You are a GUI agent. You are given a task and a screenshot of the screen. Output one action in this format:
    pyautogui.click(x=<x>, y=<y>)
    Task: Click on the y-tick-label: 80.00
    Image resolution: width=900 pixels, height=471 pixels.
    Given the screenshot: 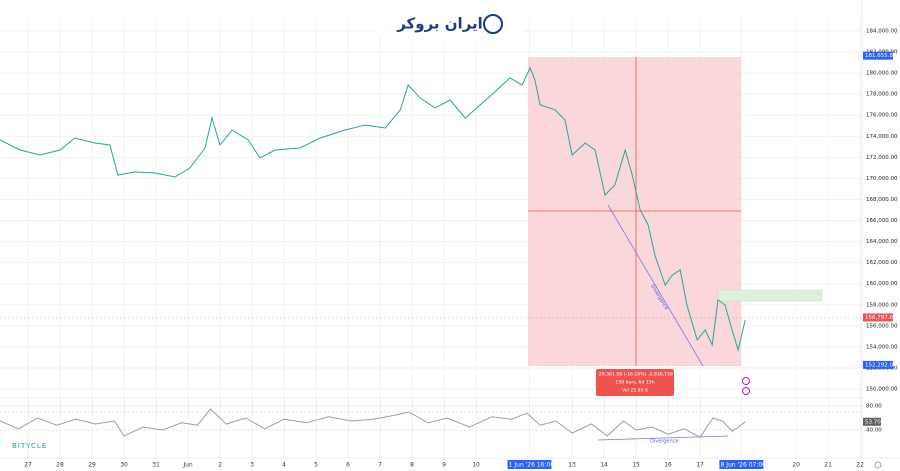 What is the action you would take?
    pyautogui.click(x=874, y=406)
    